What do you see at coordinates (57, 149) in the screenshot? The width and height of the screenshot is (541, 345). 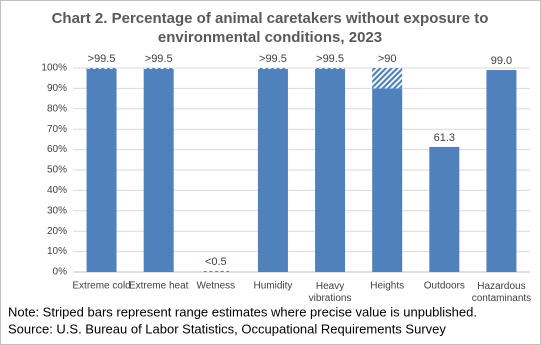 I see `y-tick-label: 60%` at bounding box center [57, 149].